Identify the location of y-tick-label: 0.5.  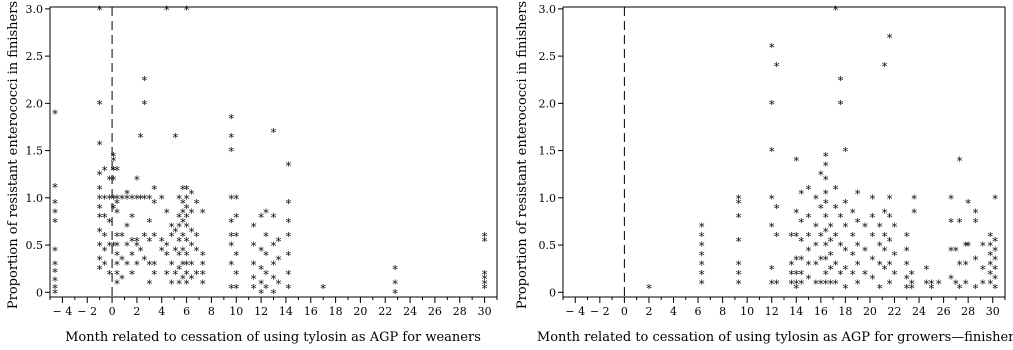
(35, 245).